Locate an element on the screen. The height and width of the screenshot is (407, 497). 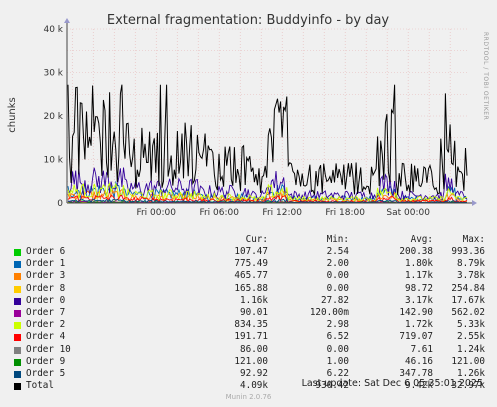
legend-row: Order 2 834.35 2.98 1.72k 5.33k is located at coordinates (248, 325).